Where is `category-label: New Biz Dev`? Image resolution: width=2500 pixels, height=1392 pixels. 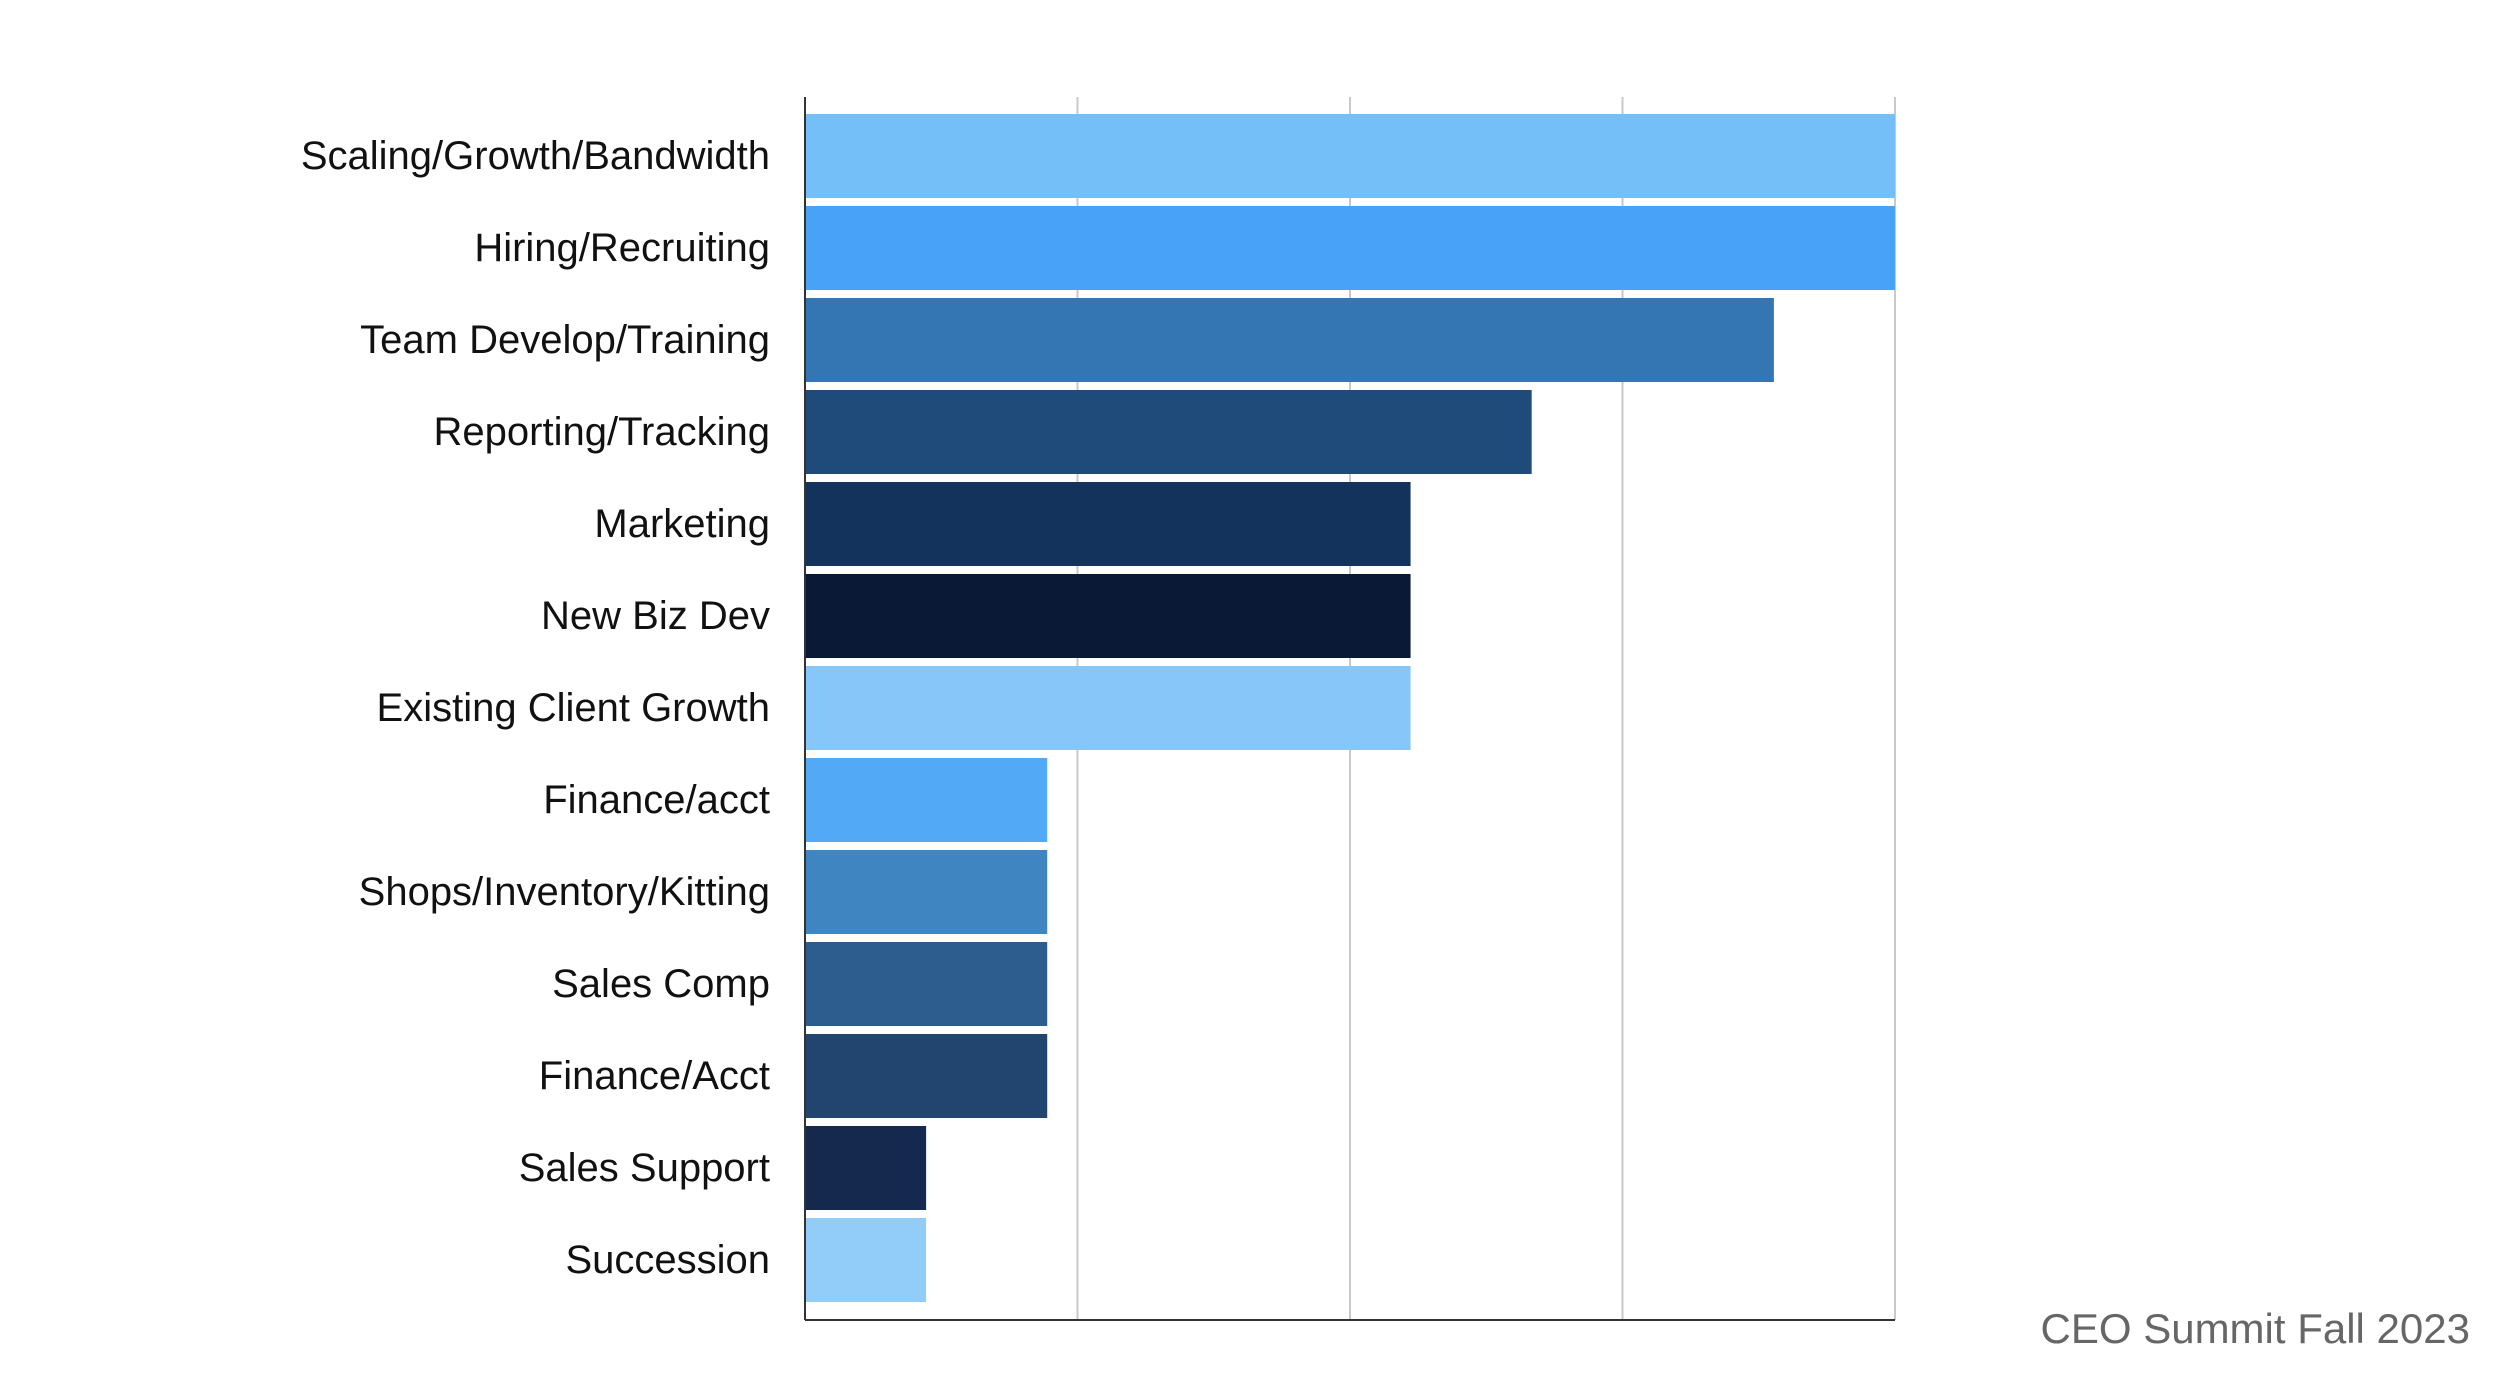
category-label: New Biz Dev is located at coordinates (655, 616).